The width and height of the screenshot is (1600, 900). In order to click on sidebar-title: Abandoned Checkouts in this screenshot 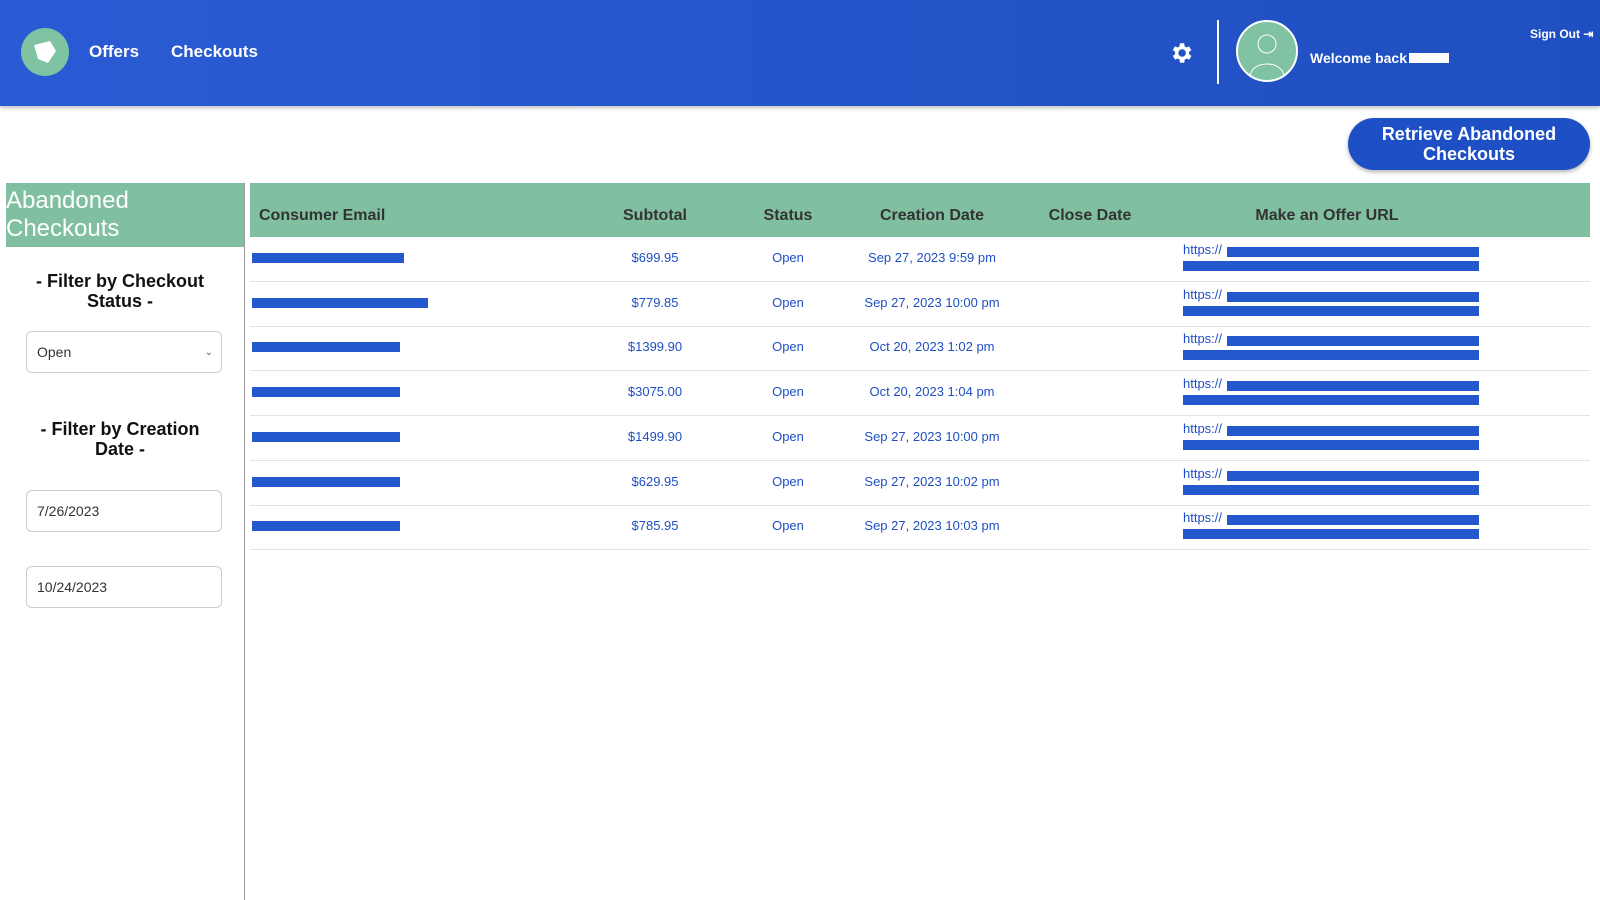, I will do `click(125, 215)`.